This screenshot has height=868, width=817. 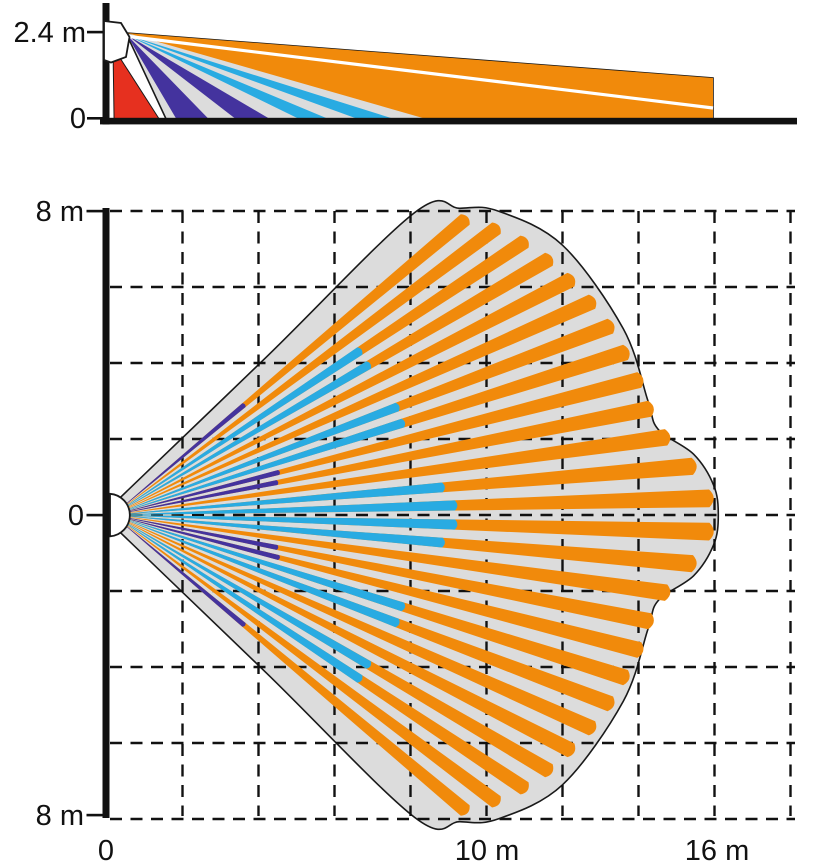 What do you see at coordinates (117, 41) in the screenshot?
I see `detector-housing-side` at bounding box center [117, 41].